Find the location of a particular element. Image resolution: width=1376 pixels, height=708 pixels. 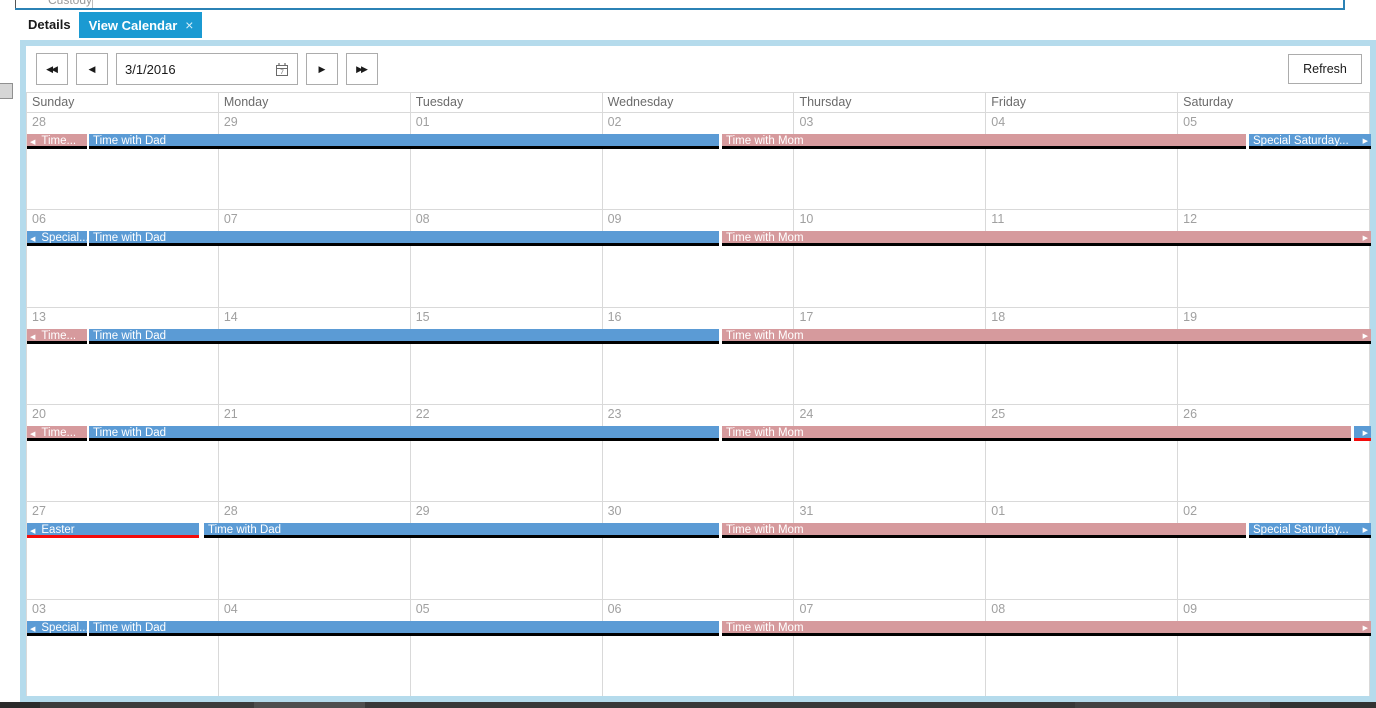

continues-left-icon: ◀ is located at coordinates (33, 240).